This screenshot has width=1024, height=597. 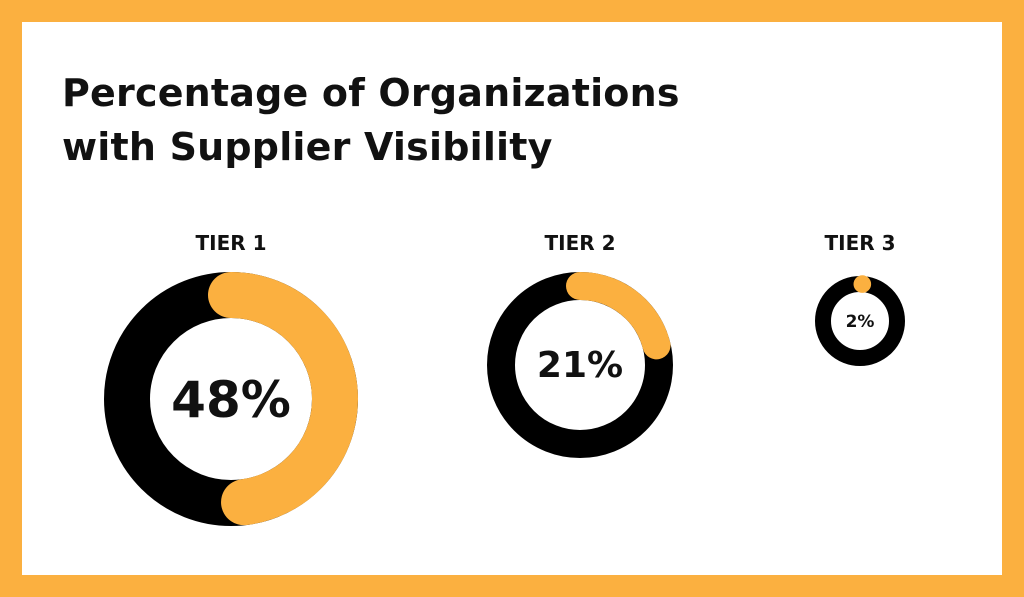 I want to click on tier-label-1: TIER 1, so click(x=230, y=243).